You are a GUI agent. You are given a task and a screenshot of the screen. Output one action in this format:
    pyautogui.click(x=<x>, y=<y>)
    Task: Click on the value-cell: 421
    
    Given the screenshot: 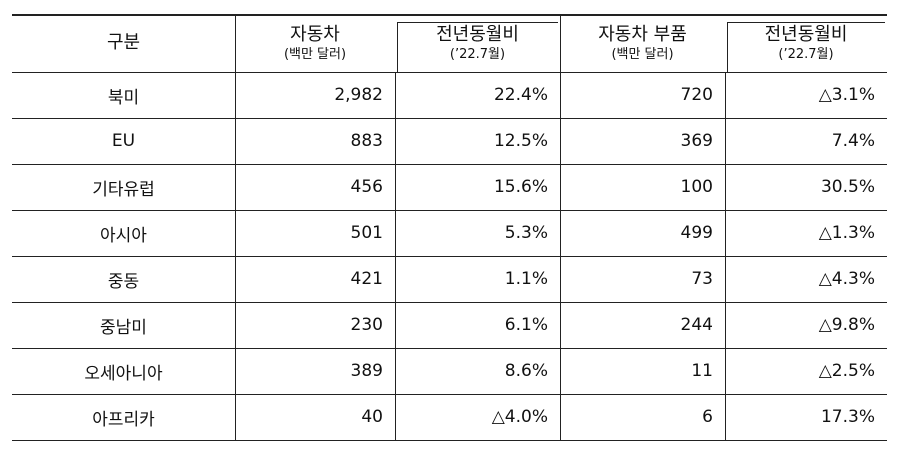 What is the action you would take?
    pyautogui.click(x=366, y=279)
    